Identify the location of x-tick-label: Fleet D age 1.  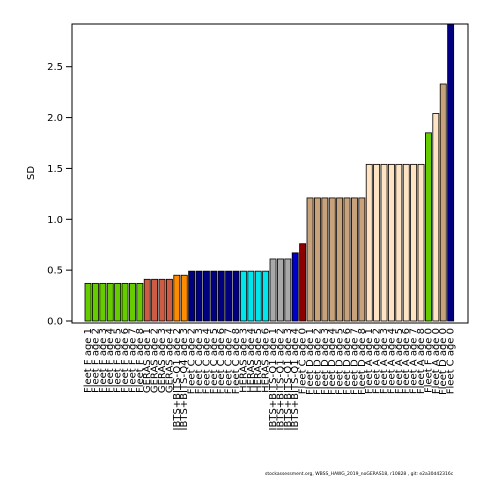
(310, 361).